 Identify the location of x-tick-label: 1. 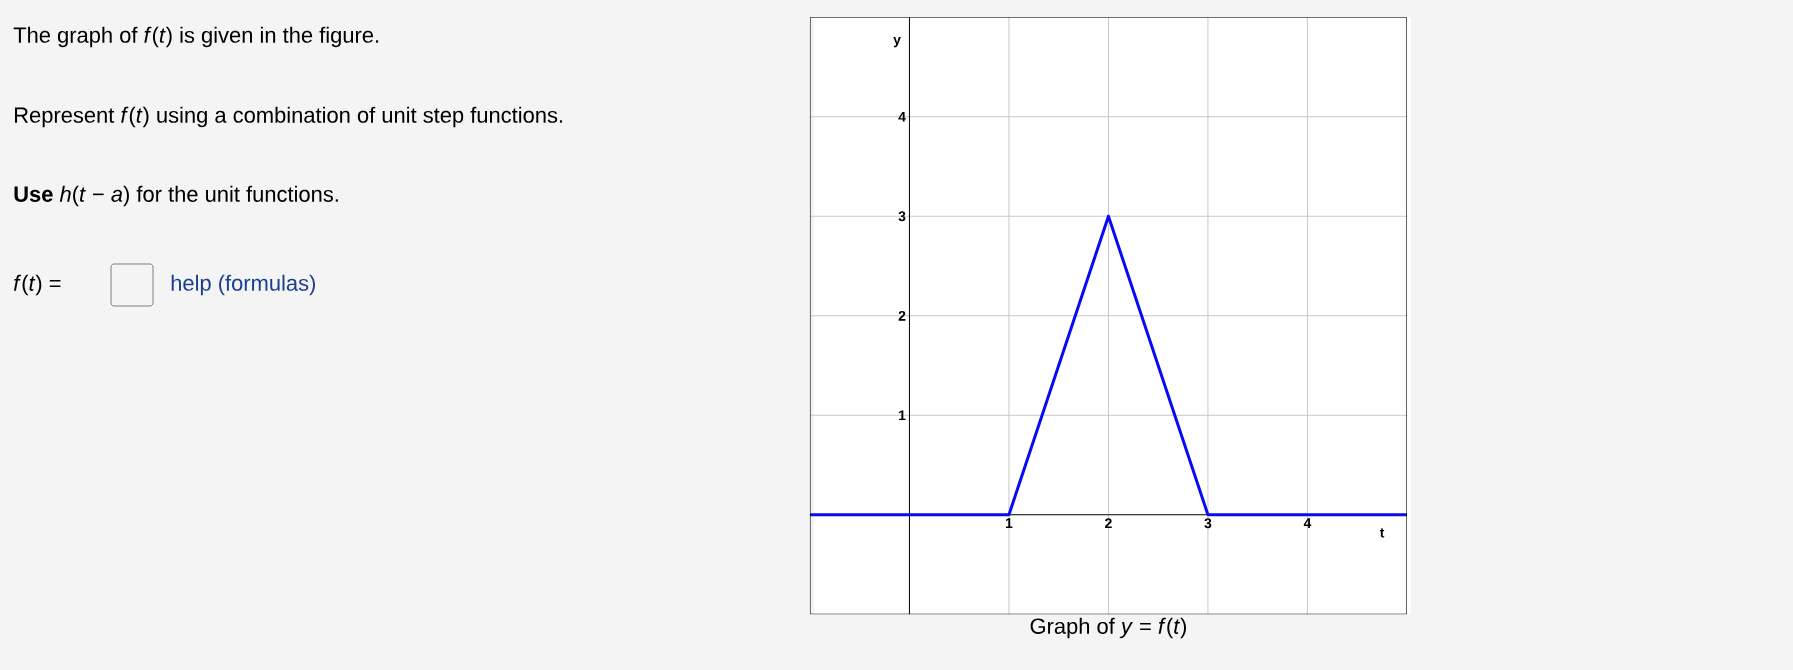
(1009, 523).